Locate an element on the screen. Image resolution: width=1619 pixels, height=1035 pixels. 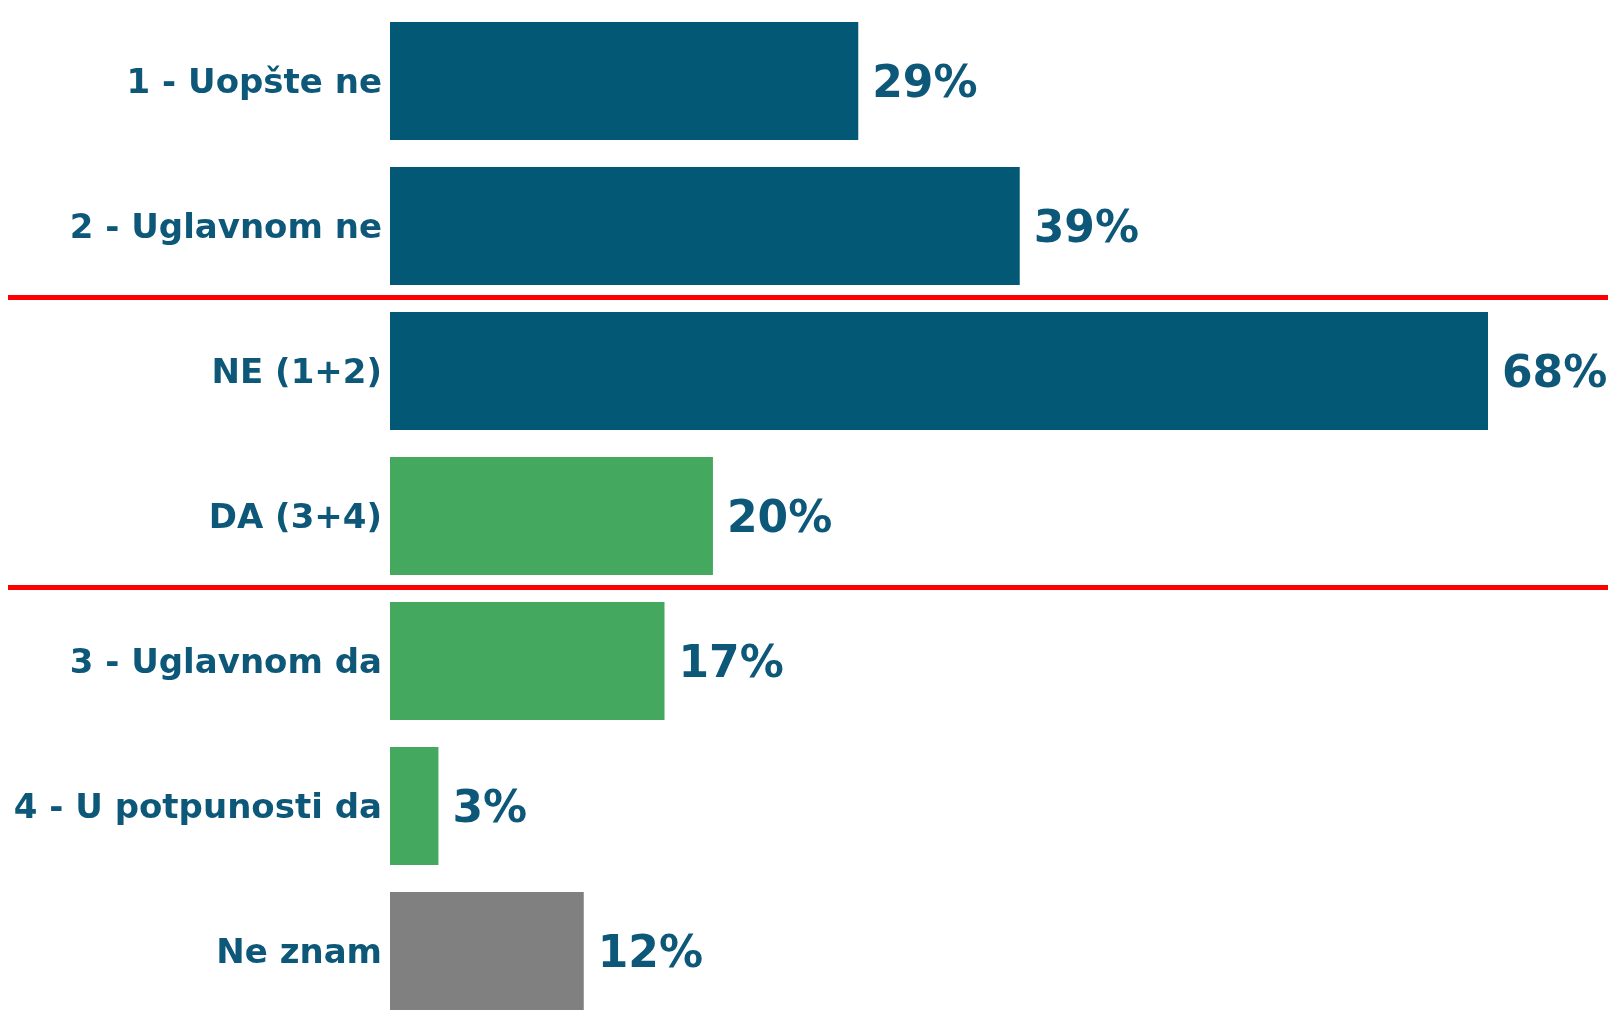
data-label: 29% is located at coordinates (925, 81).